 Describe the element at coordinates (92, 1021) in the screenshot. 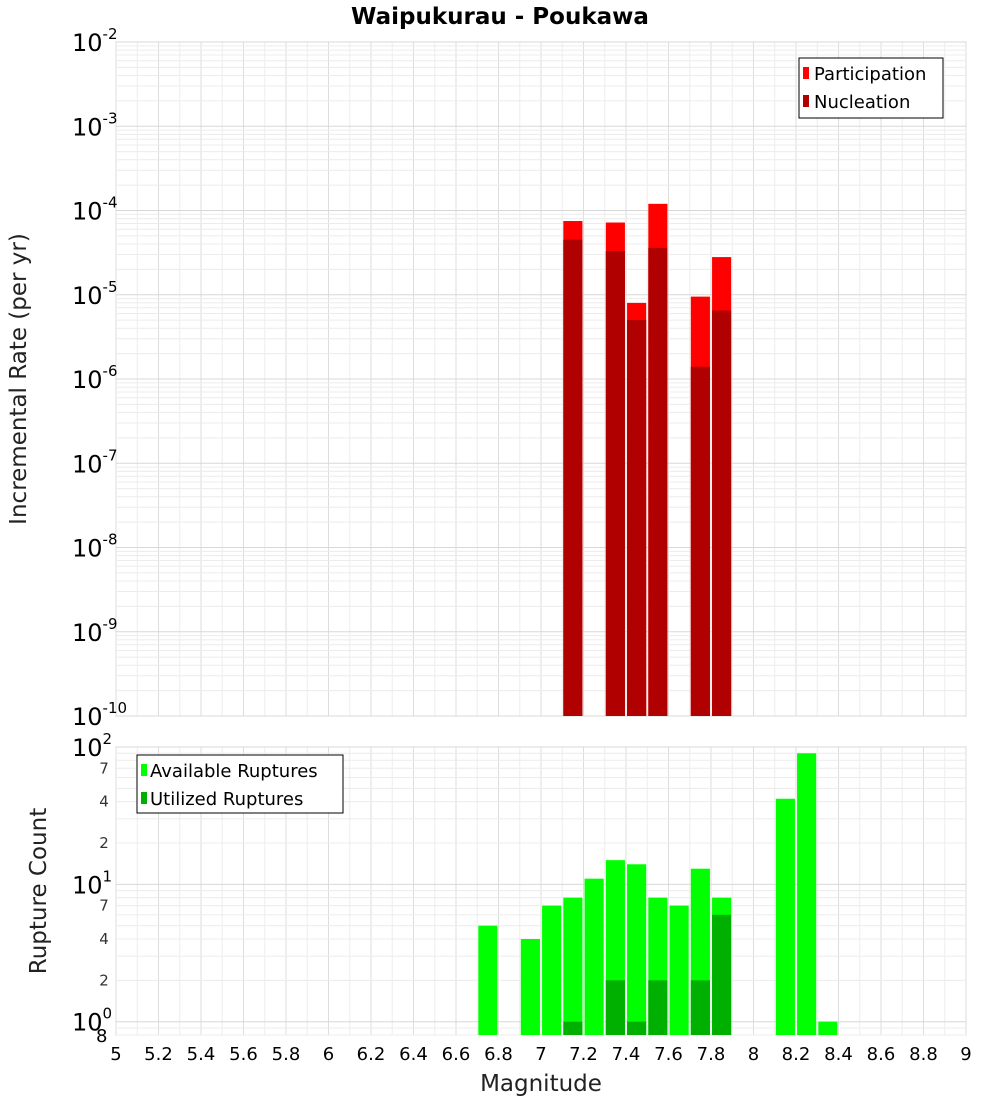

I see `y-tick-label: 10⁰` at that location.